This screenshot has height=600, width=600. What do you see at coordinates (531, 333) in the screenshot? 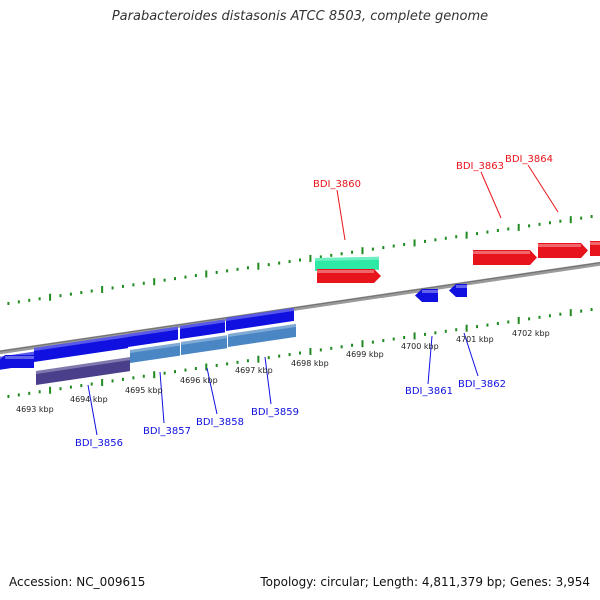
I see `kbp-label: 4702 kbp` at bounding box center [531, 333].